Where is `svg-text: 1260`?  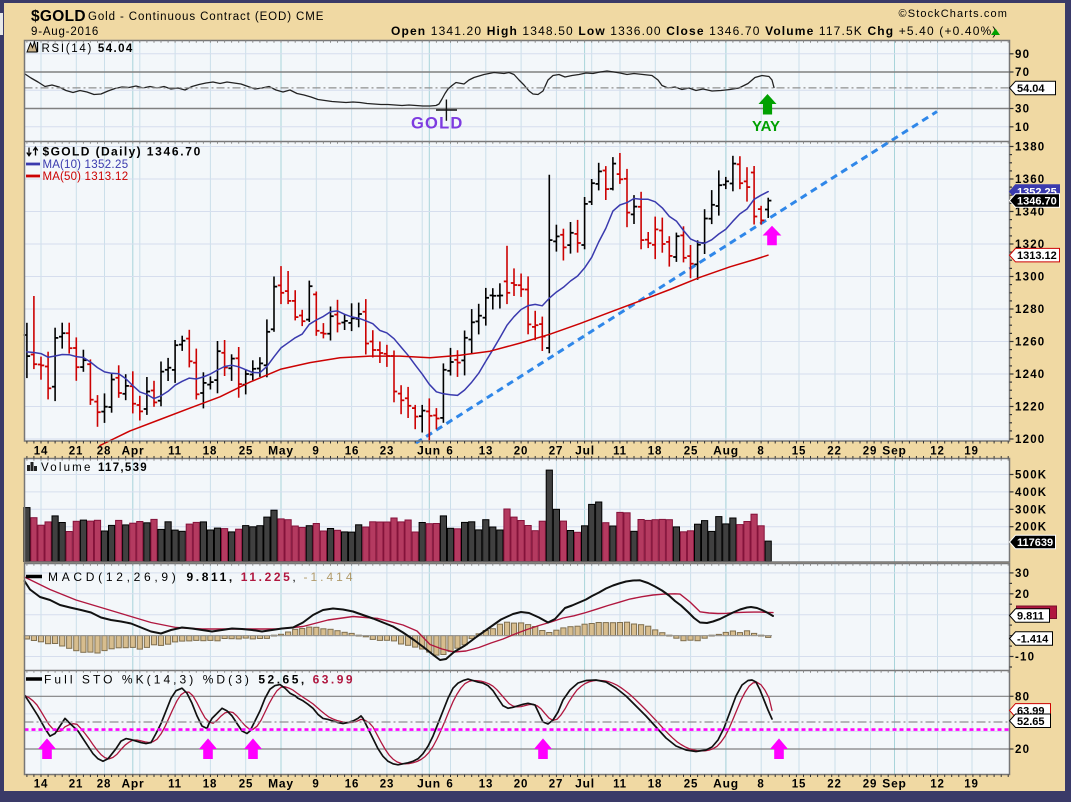
svg-text: 1260 is located at coordinates (1030, 343).